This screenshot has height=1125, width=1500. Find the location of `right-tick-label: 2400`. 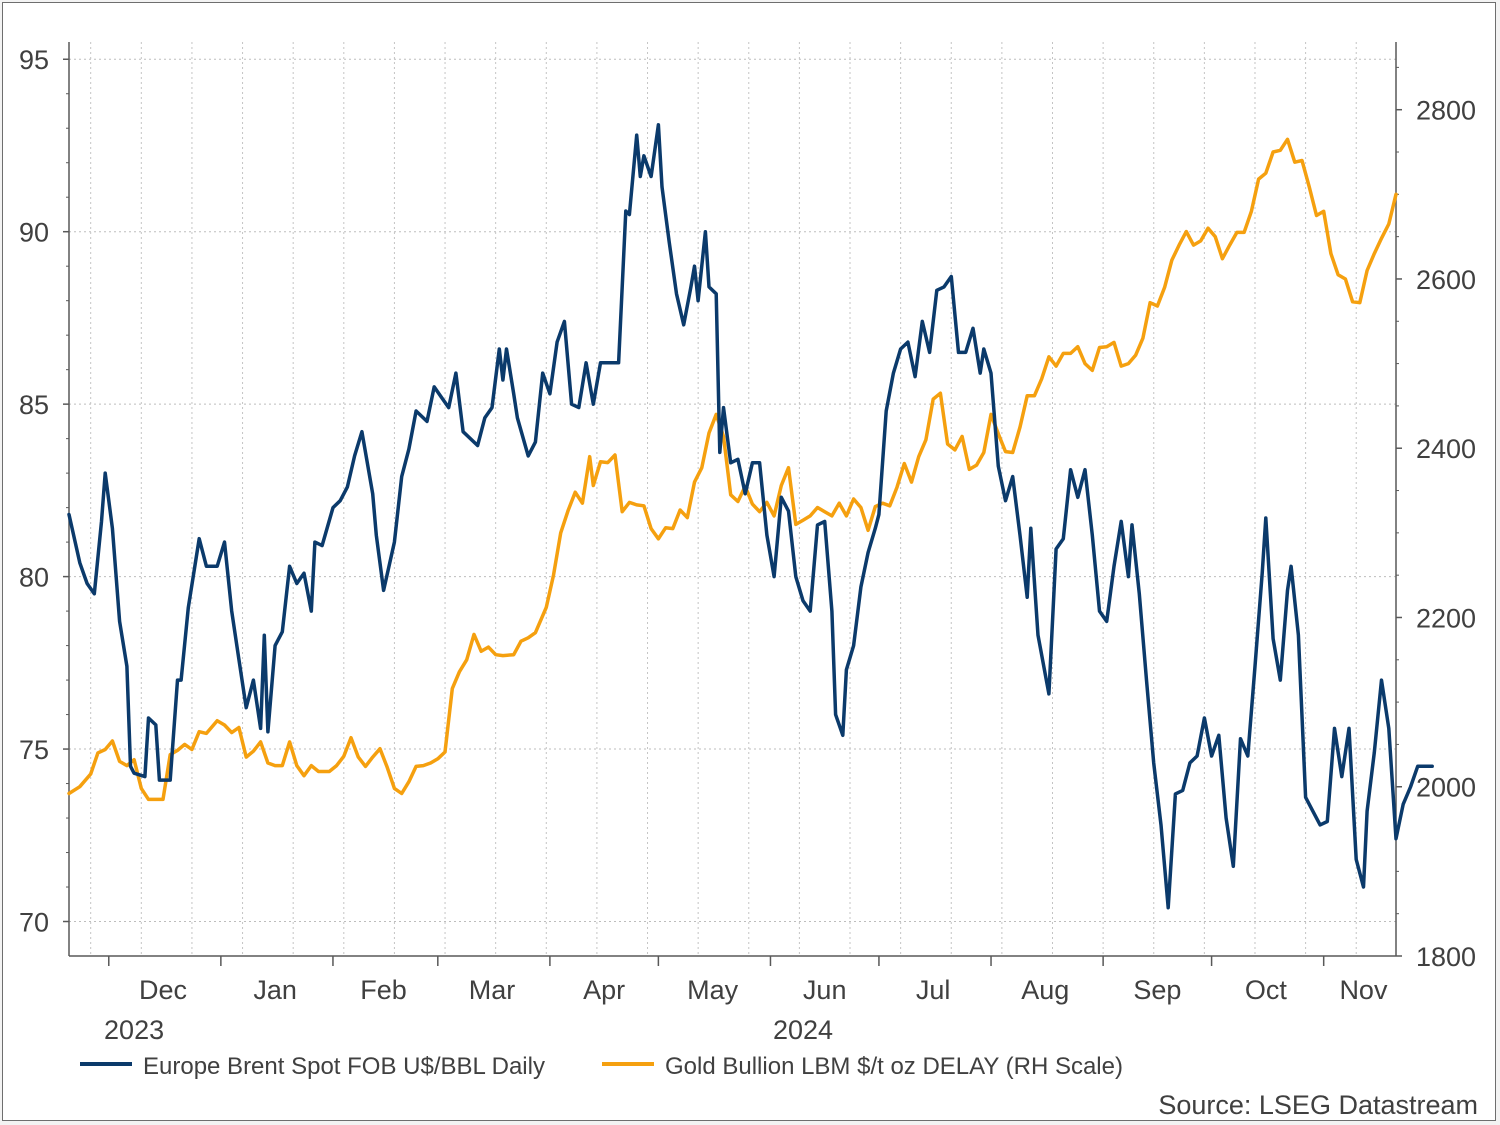

right-tick-label: 2400 is located at coordinates (1446, 449).